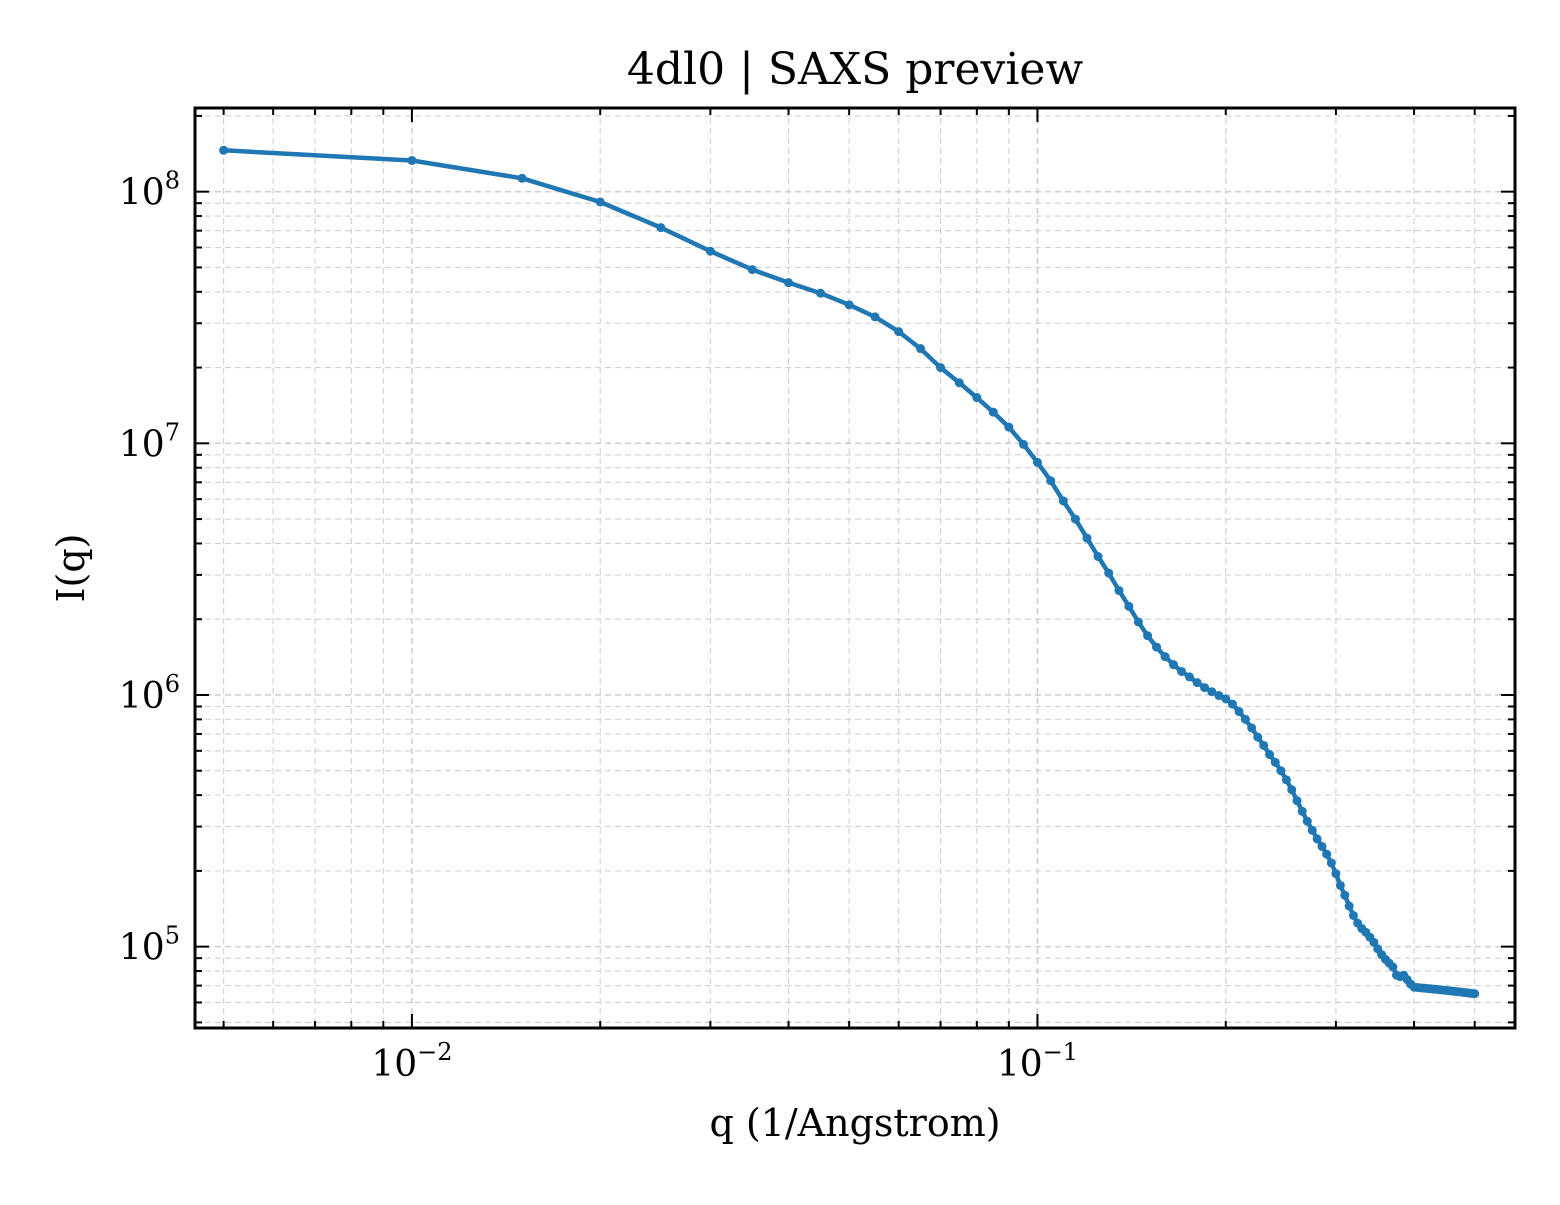 This screenshot has height=1205, width=1560. I want to click on y-tick-label: 10⁵, so click(149, 945).